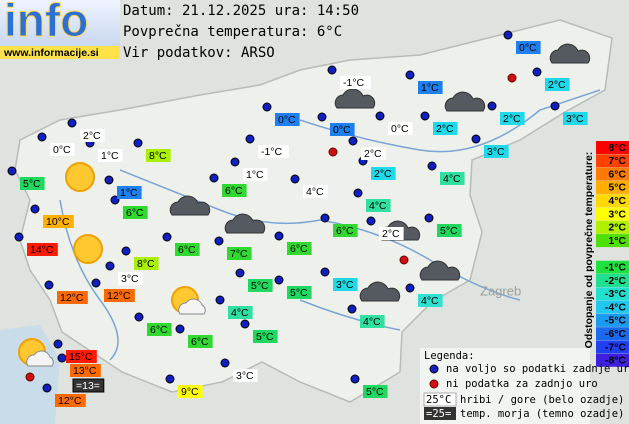  Describe the element at coordinates (537, 369) in the screenshot. I see `legend-text: na voljo so podatki zadnje ure` at that location.